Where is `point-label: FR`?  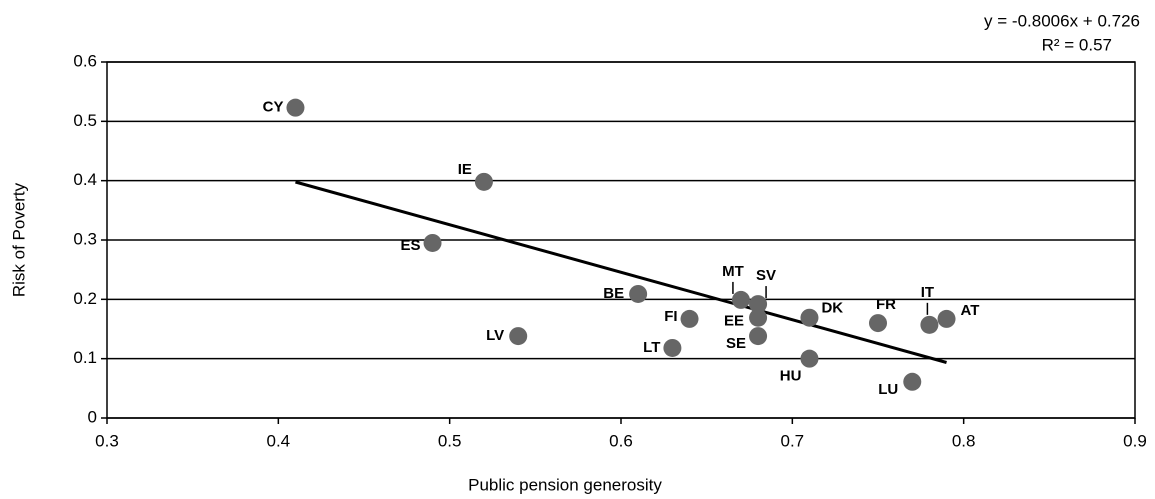
point-label: FR is located at coordinates (886, 304).